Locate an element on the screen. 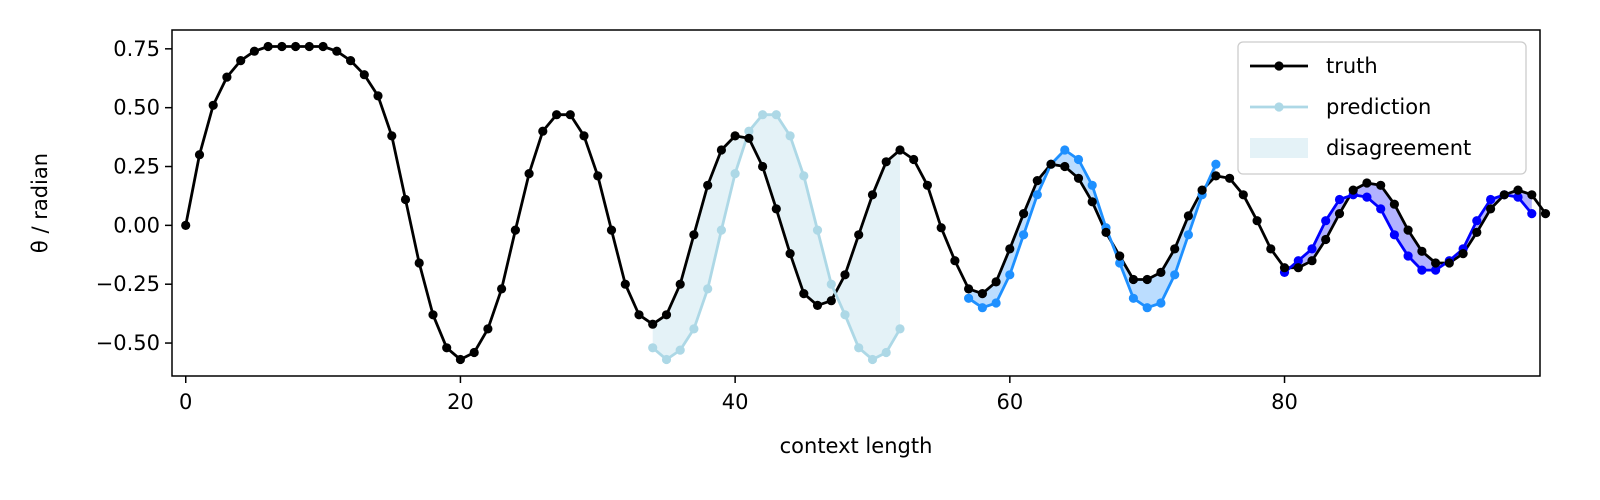 Image resolution: width=1600 pixels, height=500 pixels. legend-label-disagreement: disagreement is located at coordinates (1398, 148).